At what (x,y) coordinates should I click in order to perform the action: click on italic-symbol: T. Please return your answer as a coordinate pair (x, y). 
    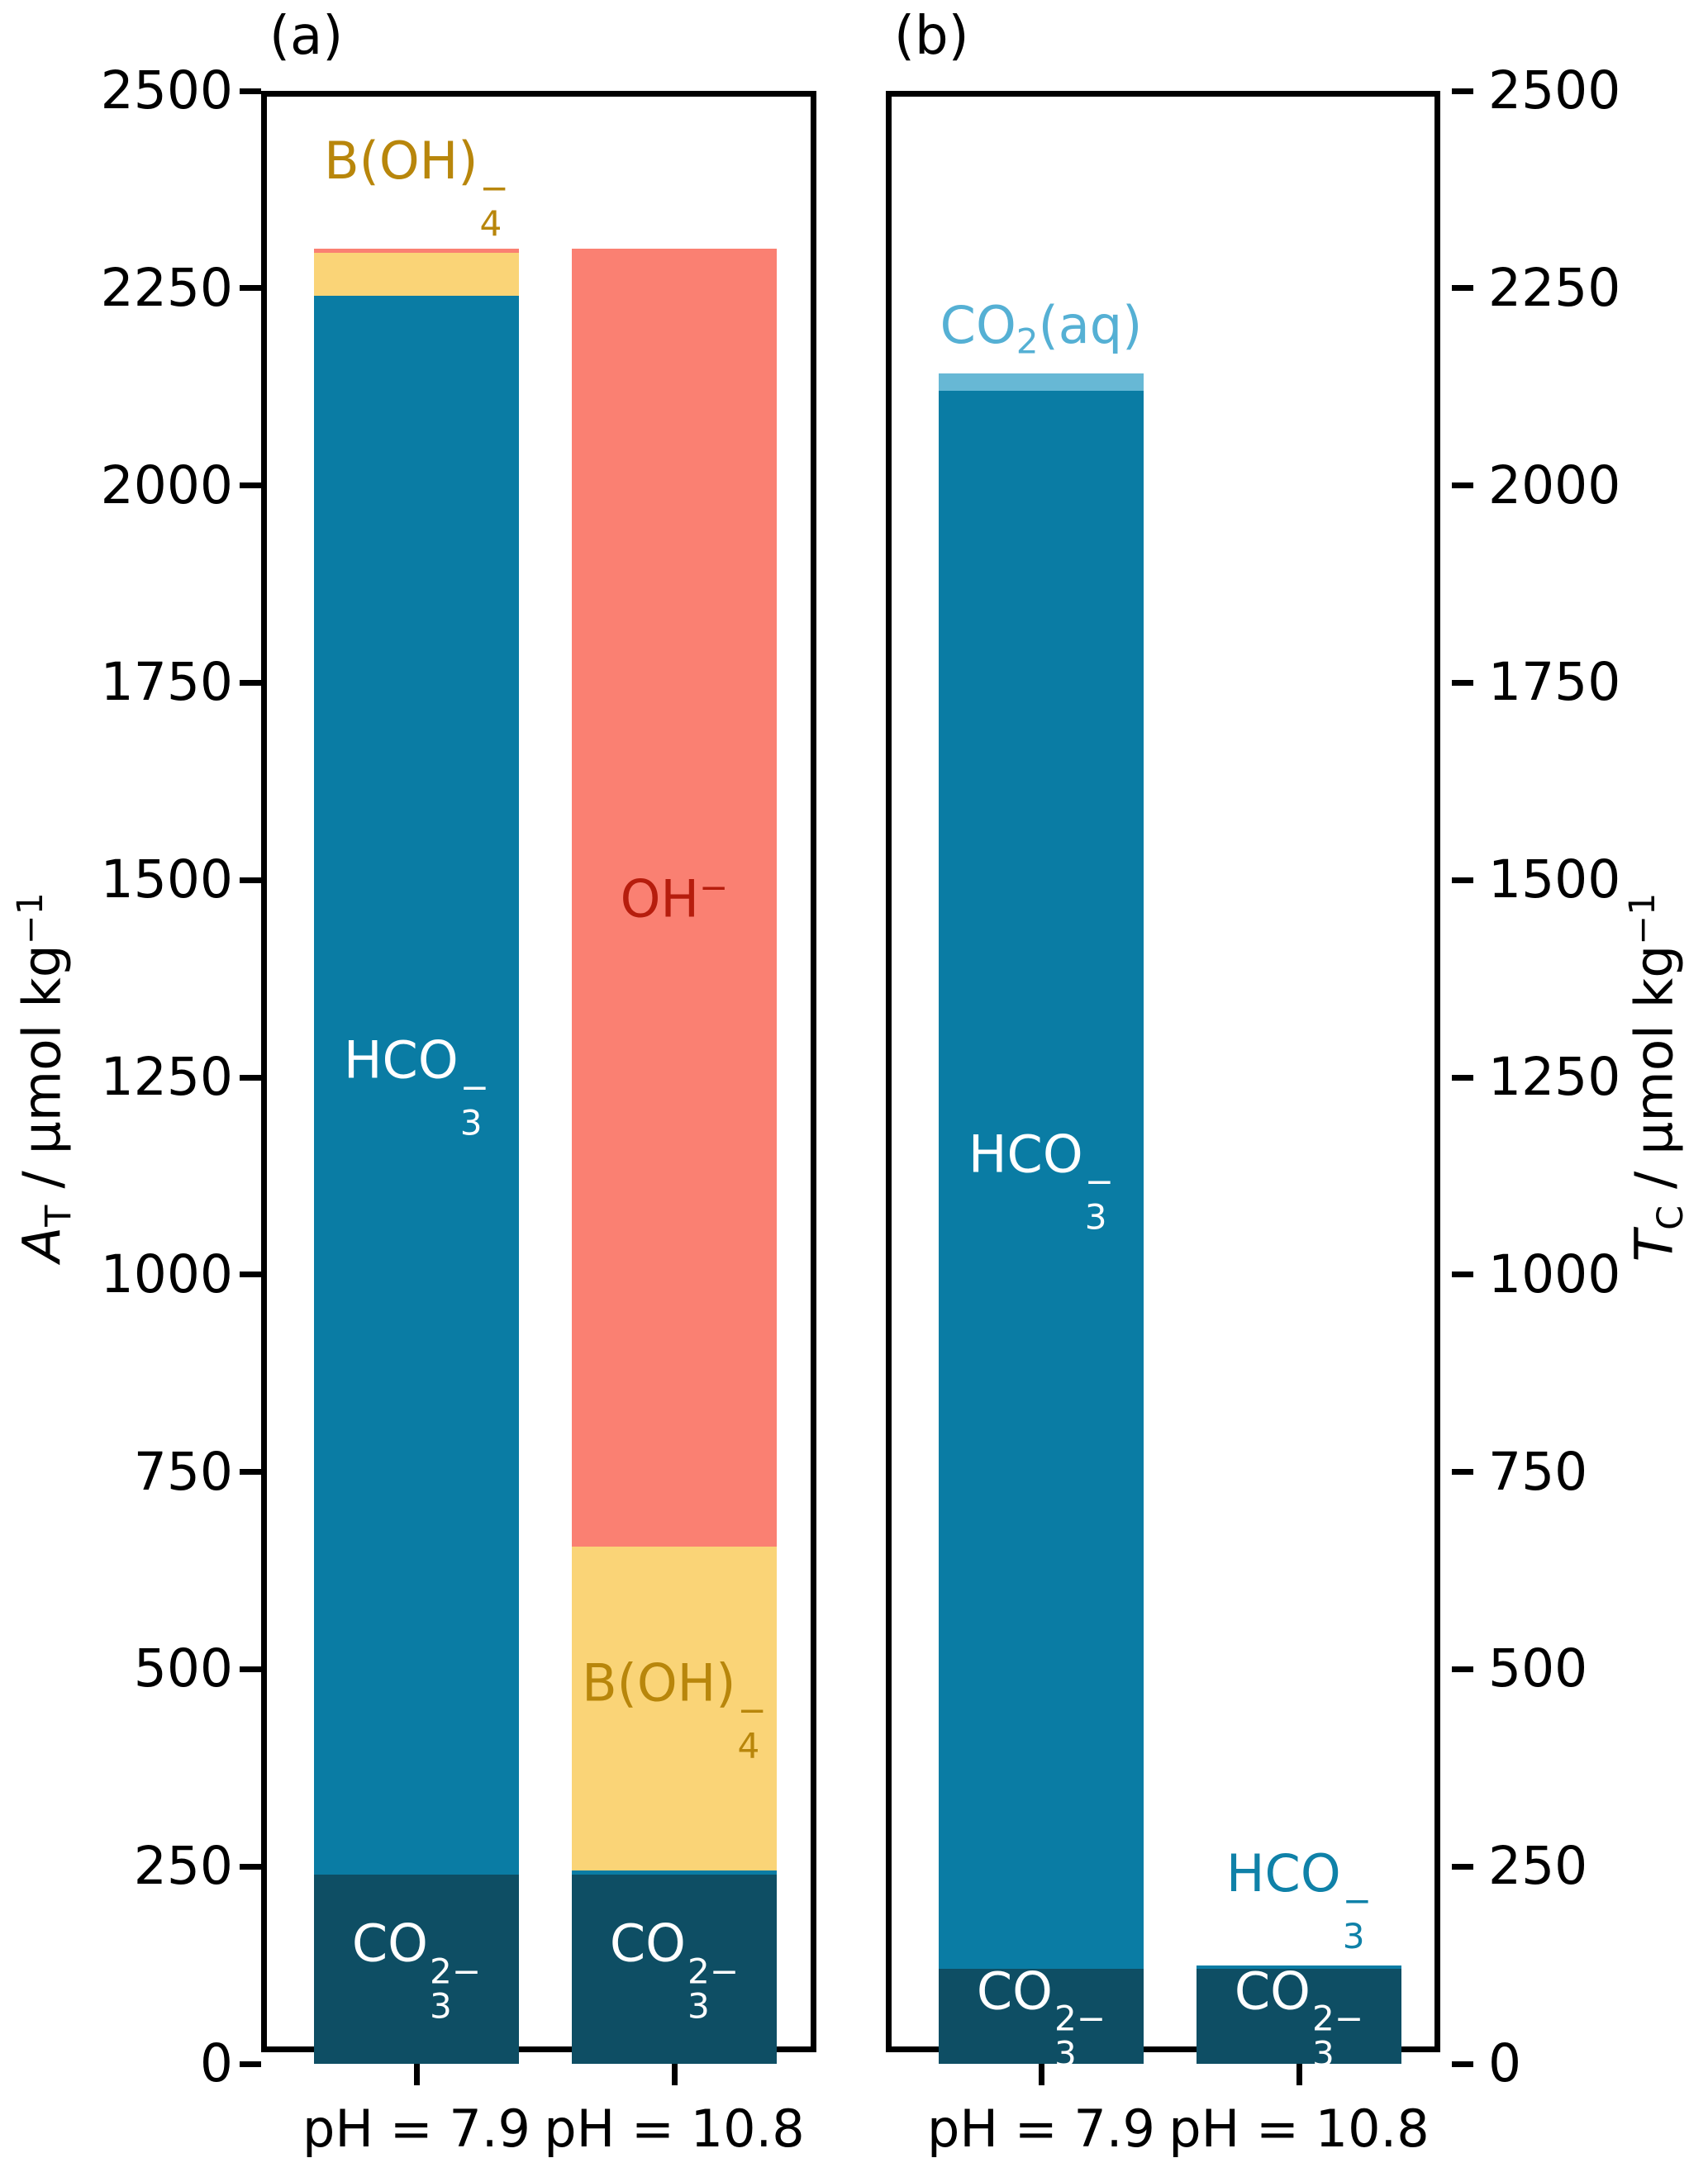
    Looking at the image, I should click on (1654, 1245).